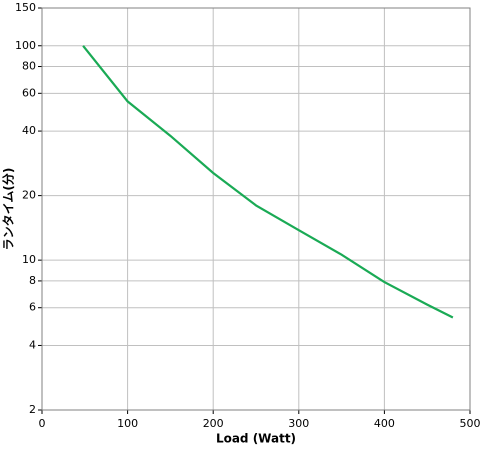  What do you see at coordinates (29, 130) in the screenshot?
I see `y-tick-label: 40` at bounding box center [29, 130].